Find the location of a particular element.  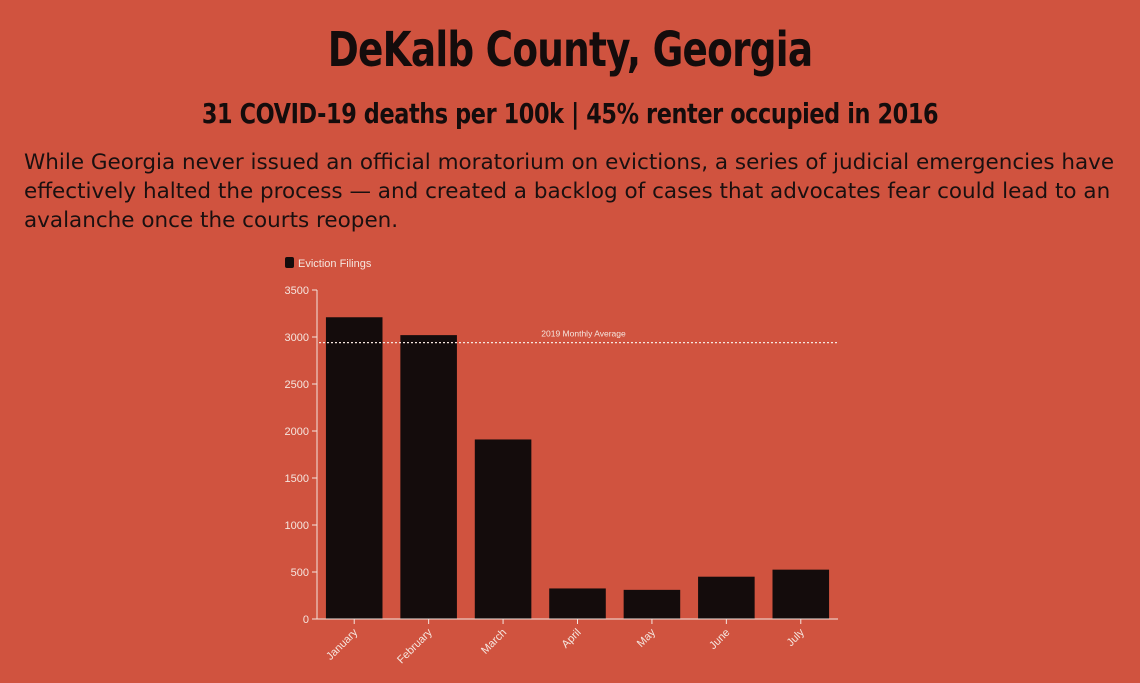

y-tick-label: 3000 is located at coordinates (297, 338).